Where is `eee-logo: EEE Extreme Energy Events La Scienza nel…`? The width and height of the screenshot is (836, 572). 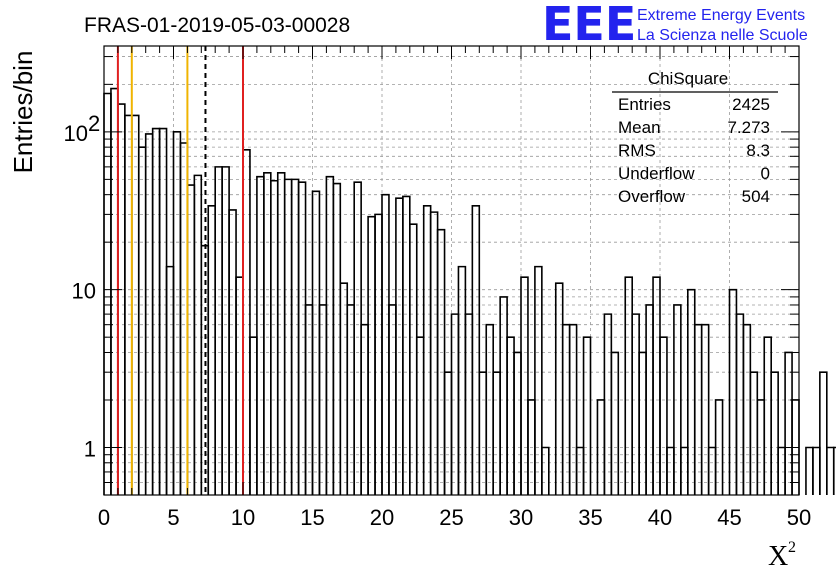
eee-logo: EEE Extreme Energy Events La Scienza nel… is located at coordinates (675, 25).